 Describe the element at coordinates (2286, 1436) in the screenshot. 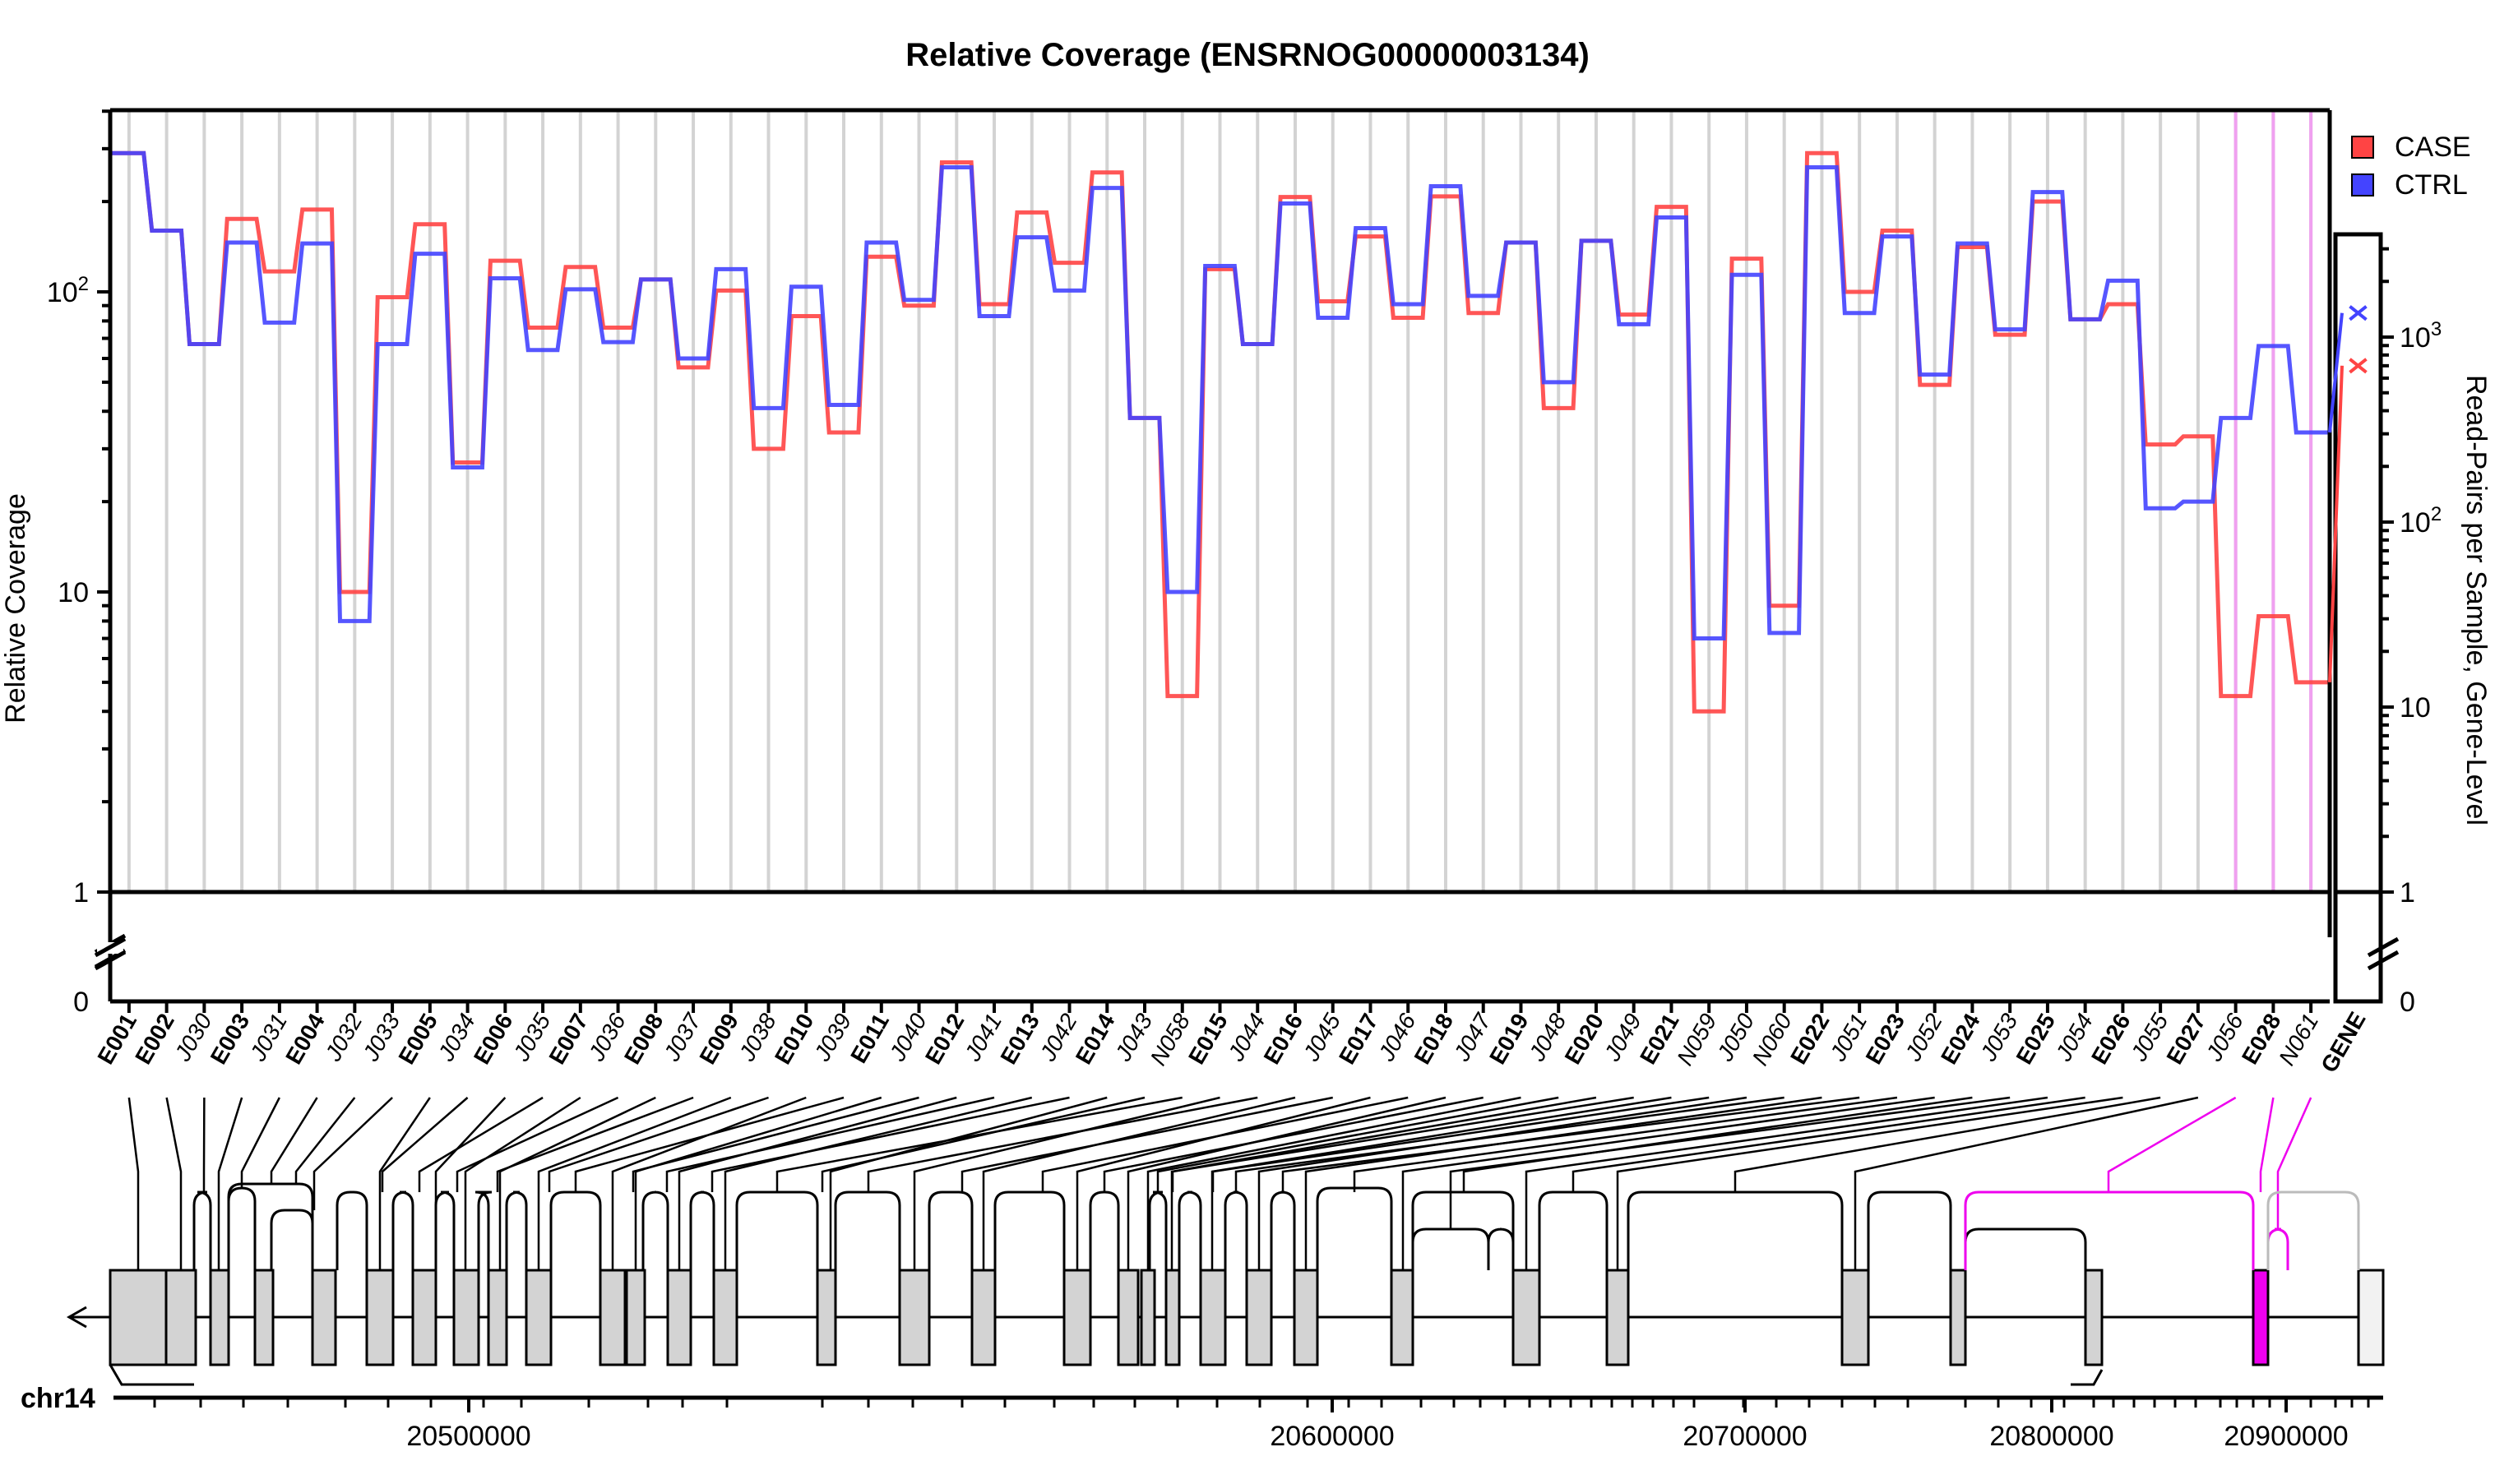

I see `genome-tick-label-20900000: 20900000` at that location.